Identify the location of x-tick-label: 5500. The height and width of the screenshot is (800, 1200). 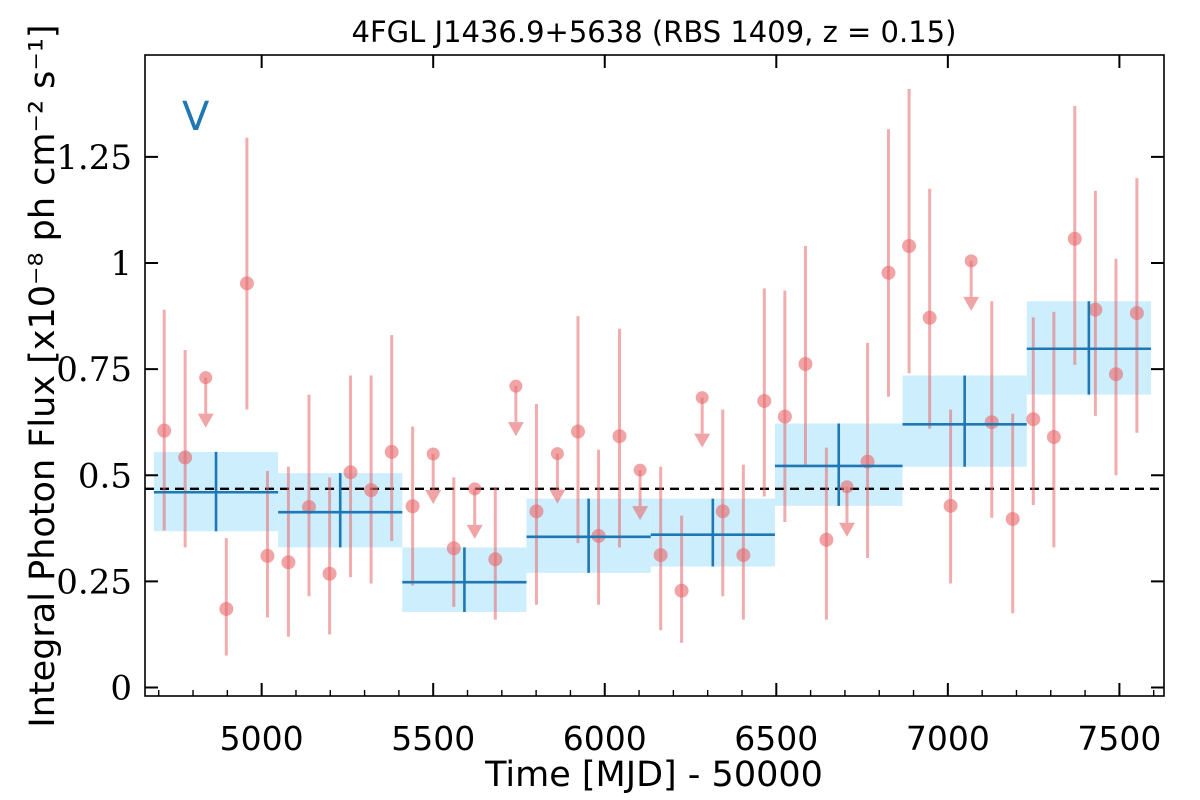
(433, 738).